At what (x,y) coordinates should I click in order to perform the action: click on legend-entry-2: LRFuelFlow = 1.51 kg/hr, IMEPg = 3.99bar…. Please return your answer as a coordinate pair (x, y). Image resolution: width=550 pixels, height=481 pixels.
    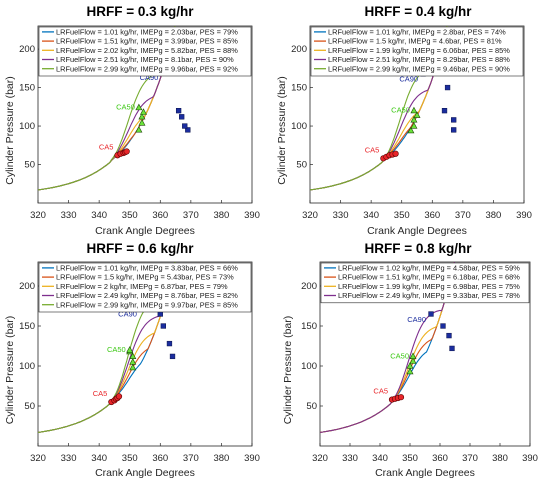
    Looking at the image, I should click on (147, 41).